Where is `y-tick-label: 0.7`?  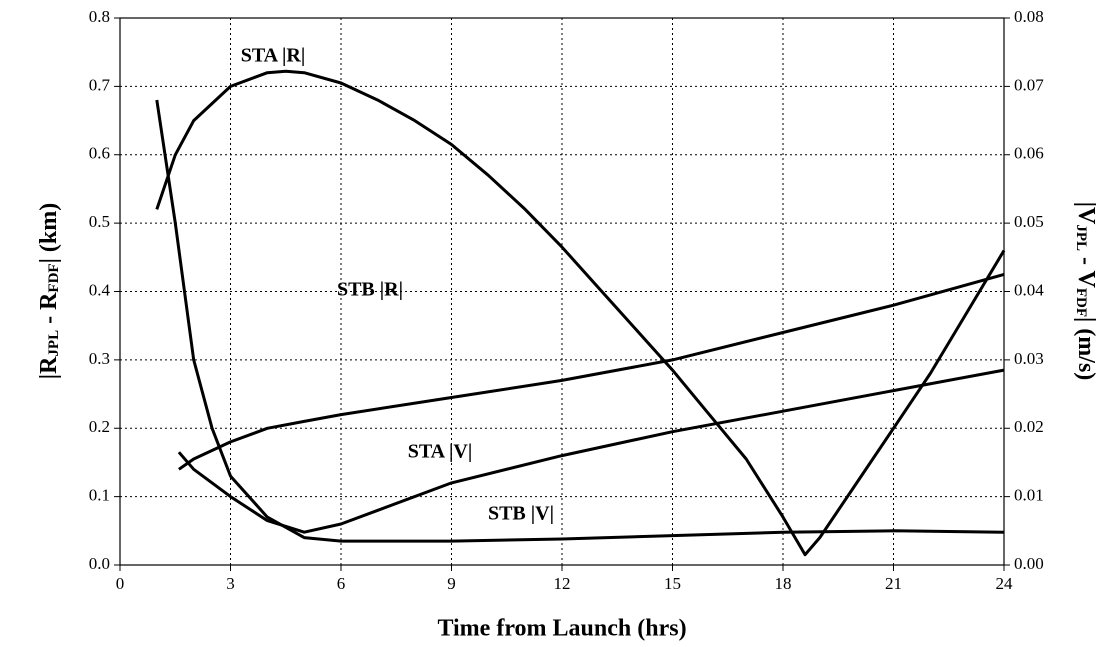 y-tick-label: 0.7 is located at coordinates (100, 84).